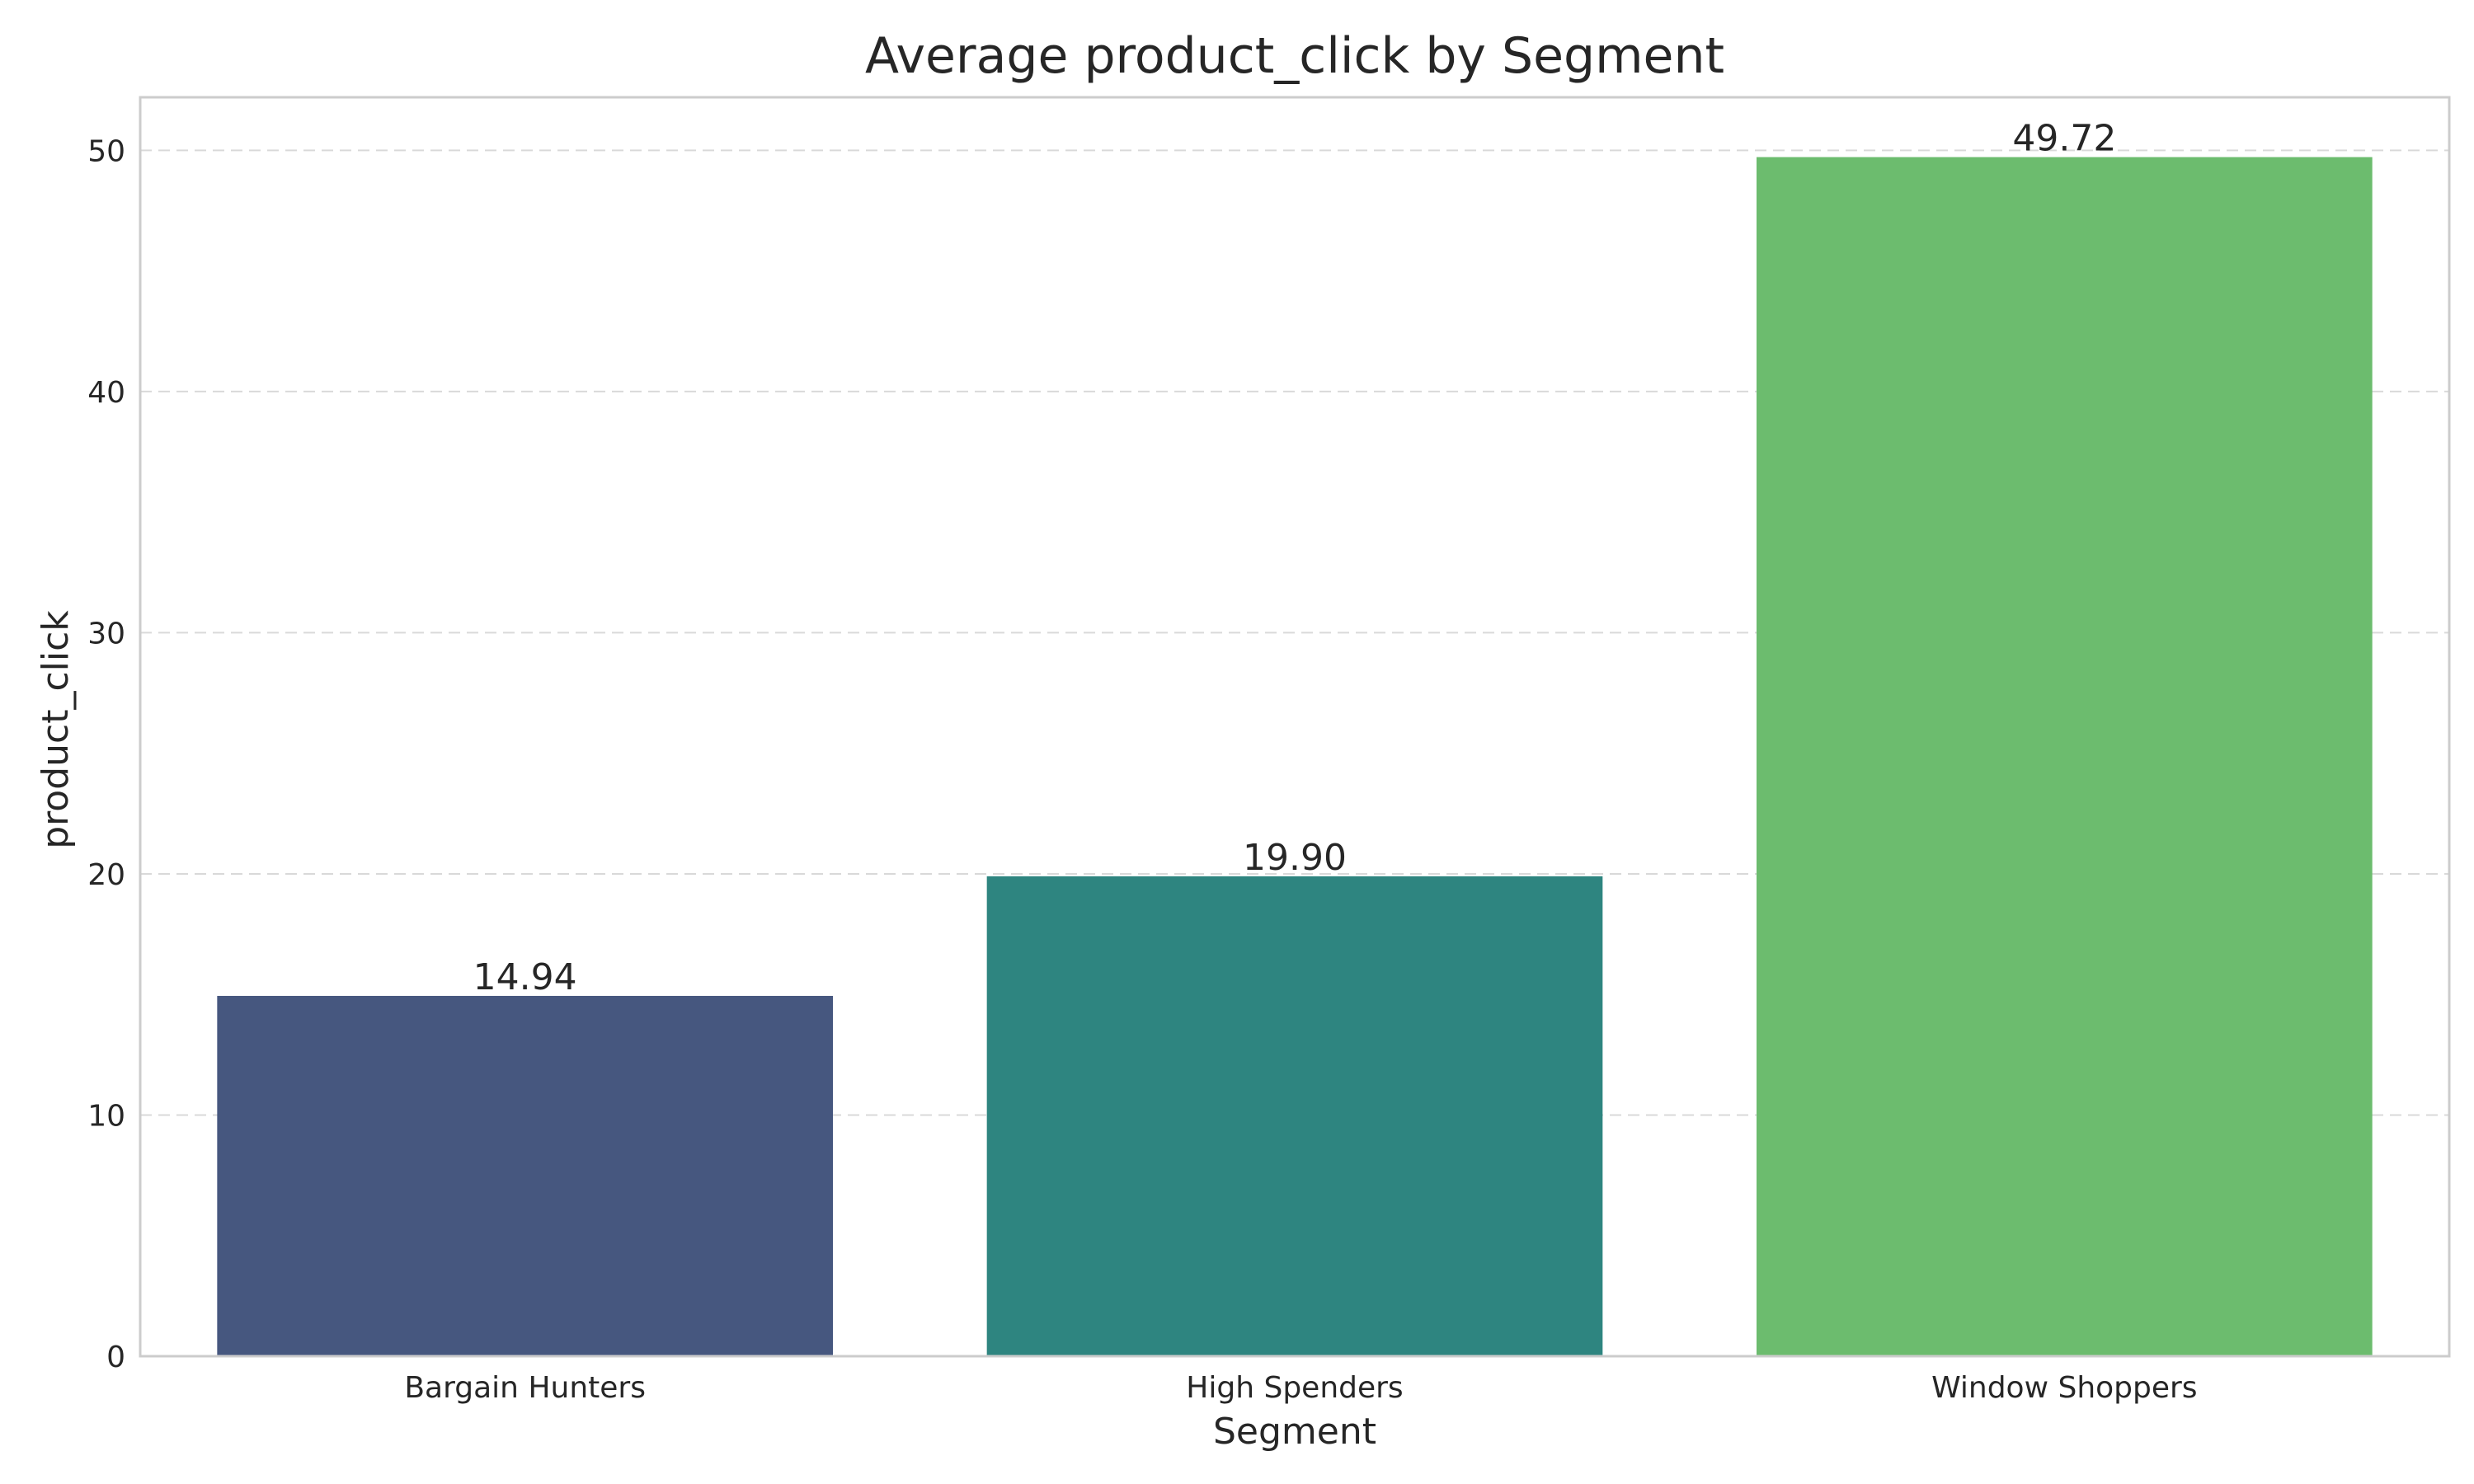  What do you see at coordinates (106, 633) in the screenshot?
I see `y-tick-label: 30` at bounding box center [106, 633].